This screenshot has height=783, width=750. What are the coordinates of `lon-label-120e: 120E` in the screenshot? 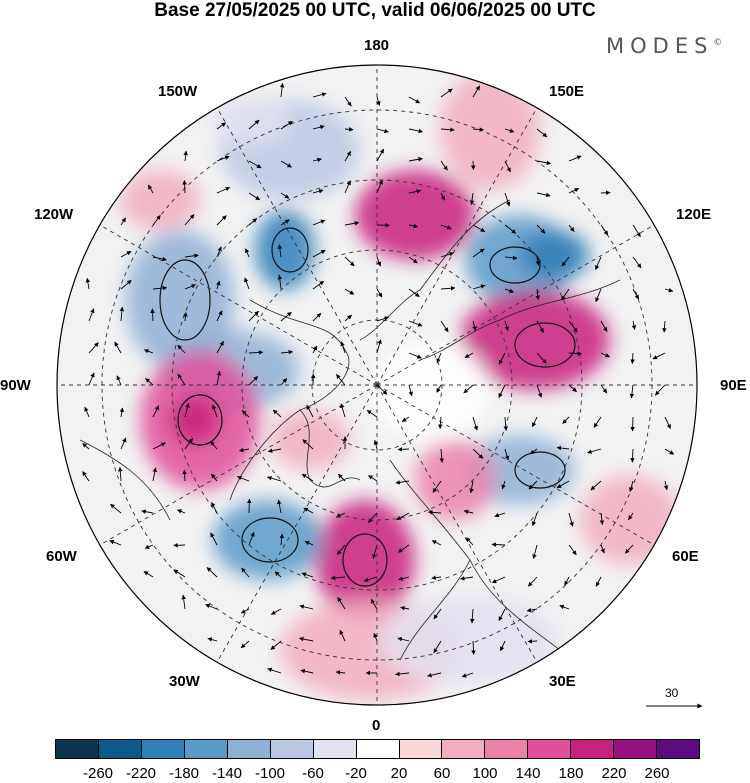 It's located at (694, 214).